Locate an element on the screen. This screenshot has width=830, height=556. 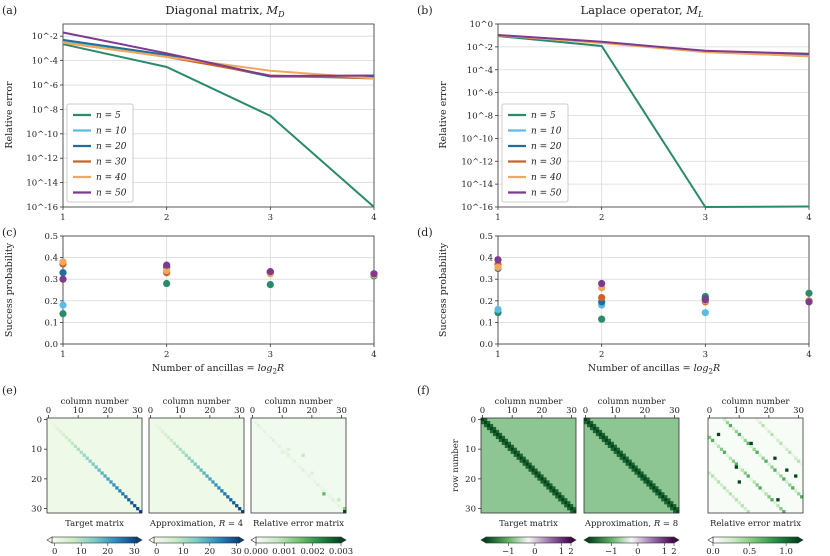
xtick-label: 2 is located at coordinates (166, 218).